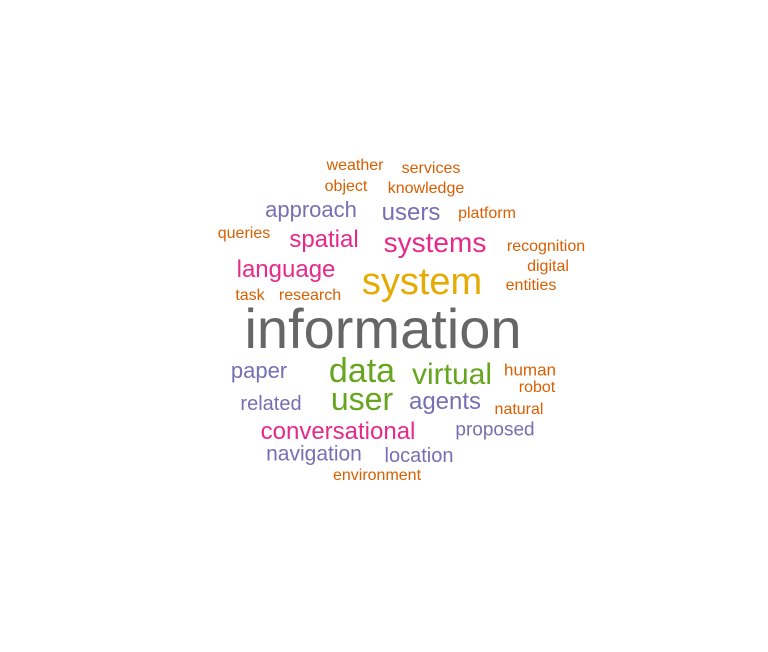 The width and height of the screenshot is (768, 652). Describe the element at coordinates (286, 269) in the screenshot. I see `word-language: language` at that location.